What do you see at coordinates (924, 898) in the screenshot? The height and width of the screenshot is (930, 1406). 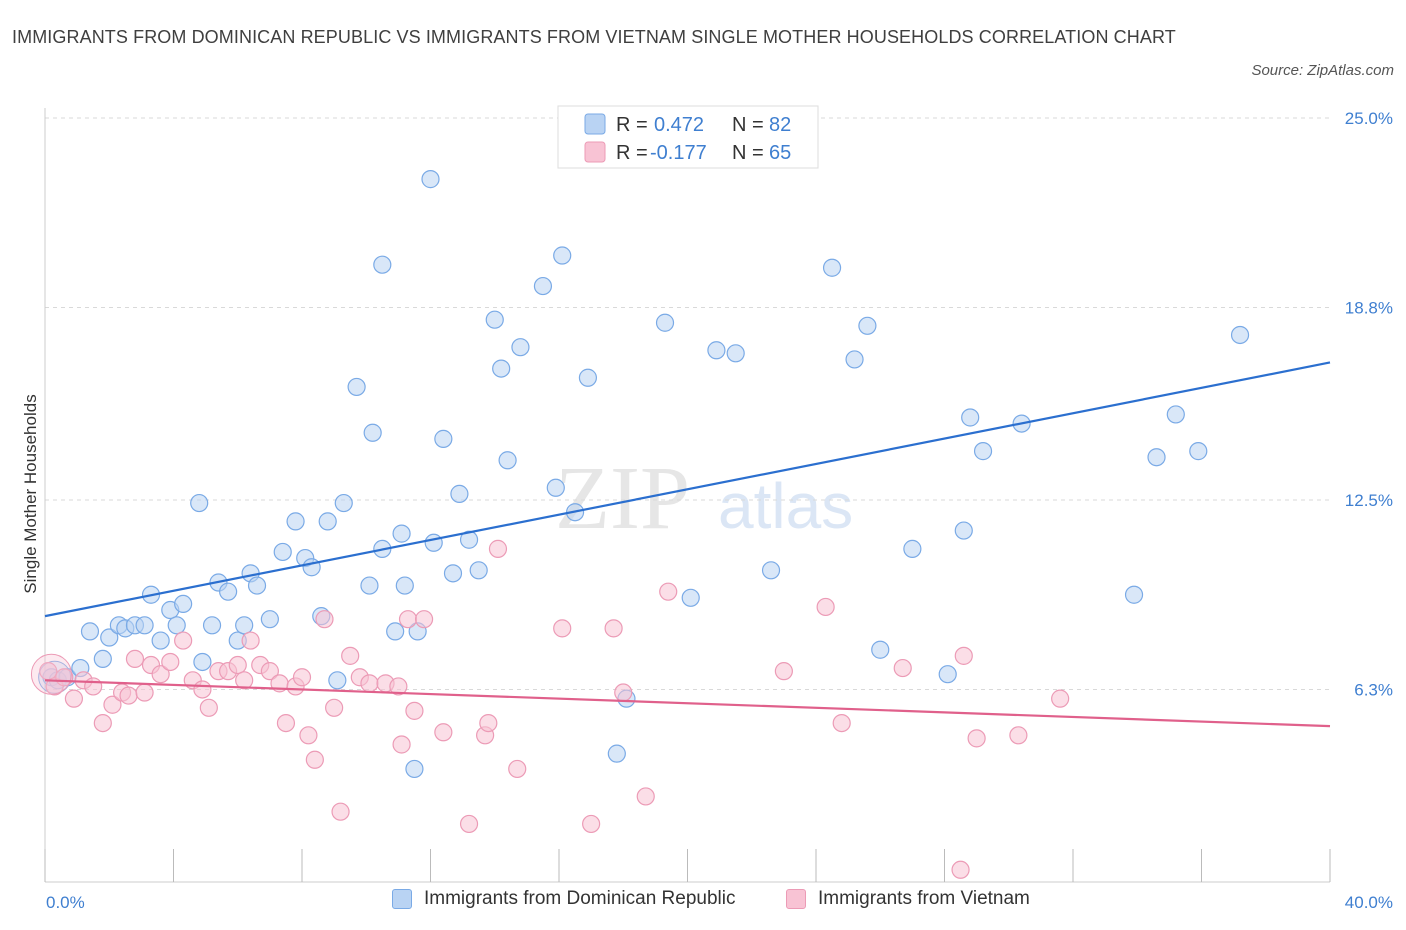 I see `legend-label-vietnam: Immigrants from Vietnam` at bounding box center [924, 898].